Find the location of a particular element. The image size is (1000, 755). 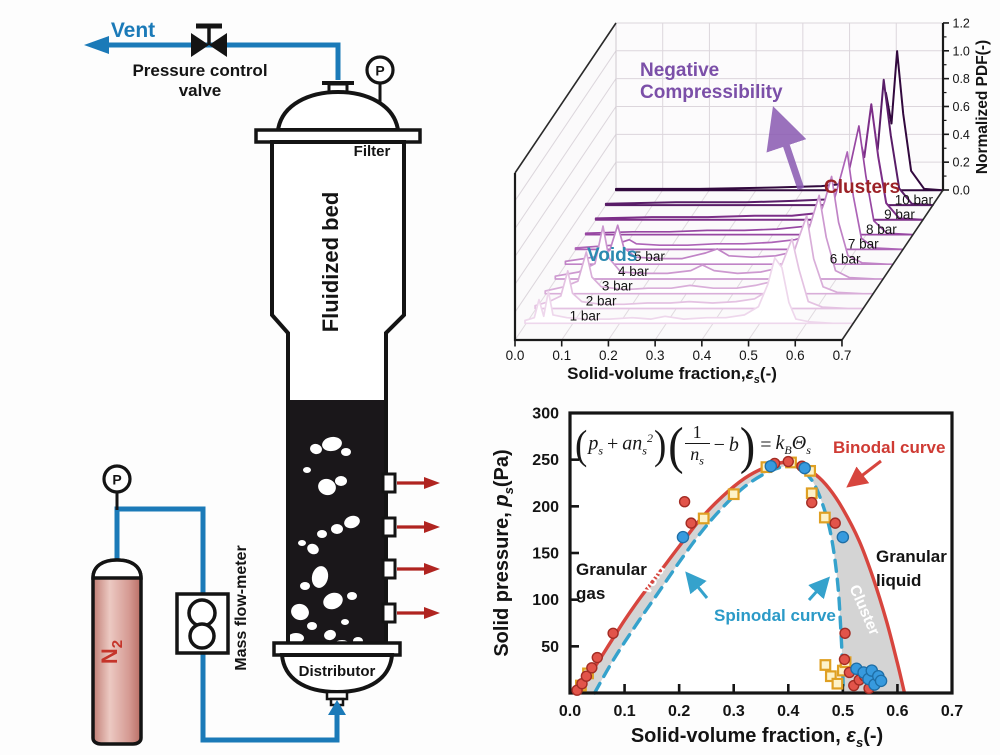

n2-label: N2 is located at coordinates (111, 652).